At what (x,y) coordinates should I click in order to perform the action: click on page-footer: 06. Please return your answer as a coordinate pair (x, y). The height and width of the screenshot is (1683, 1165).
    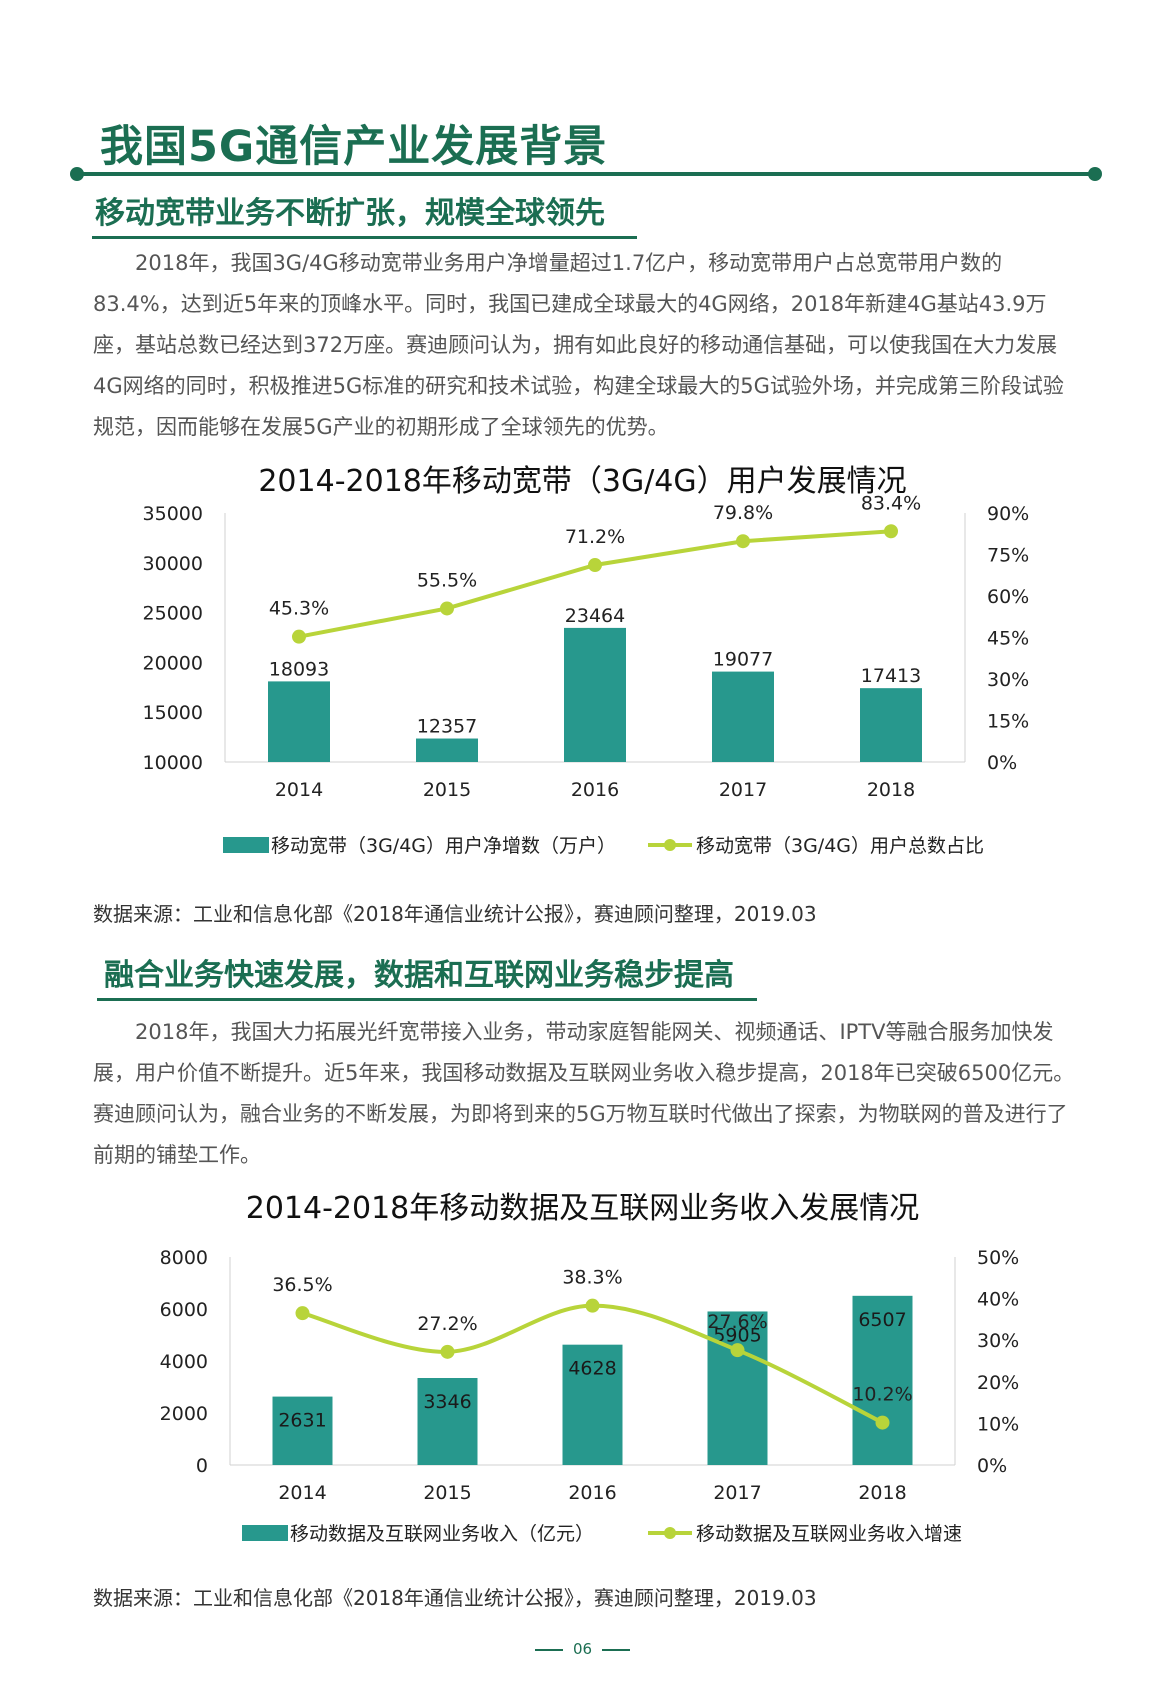
    Looking at the image, I should click on (582, 1649).